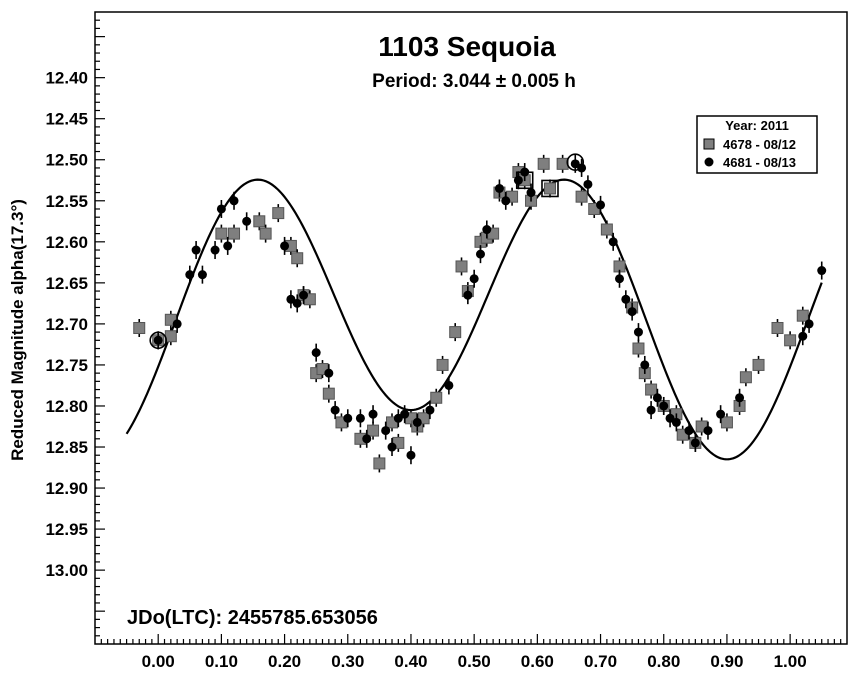 This screenshot has height=685, width=865. Describe the element at coordinates (759, 144) in the screenshot. I see `legend-entry-4678: 4678 - 08/12` at that location.